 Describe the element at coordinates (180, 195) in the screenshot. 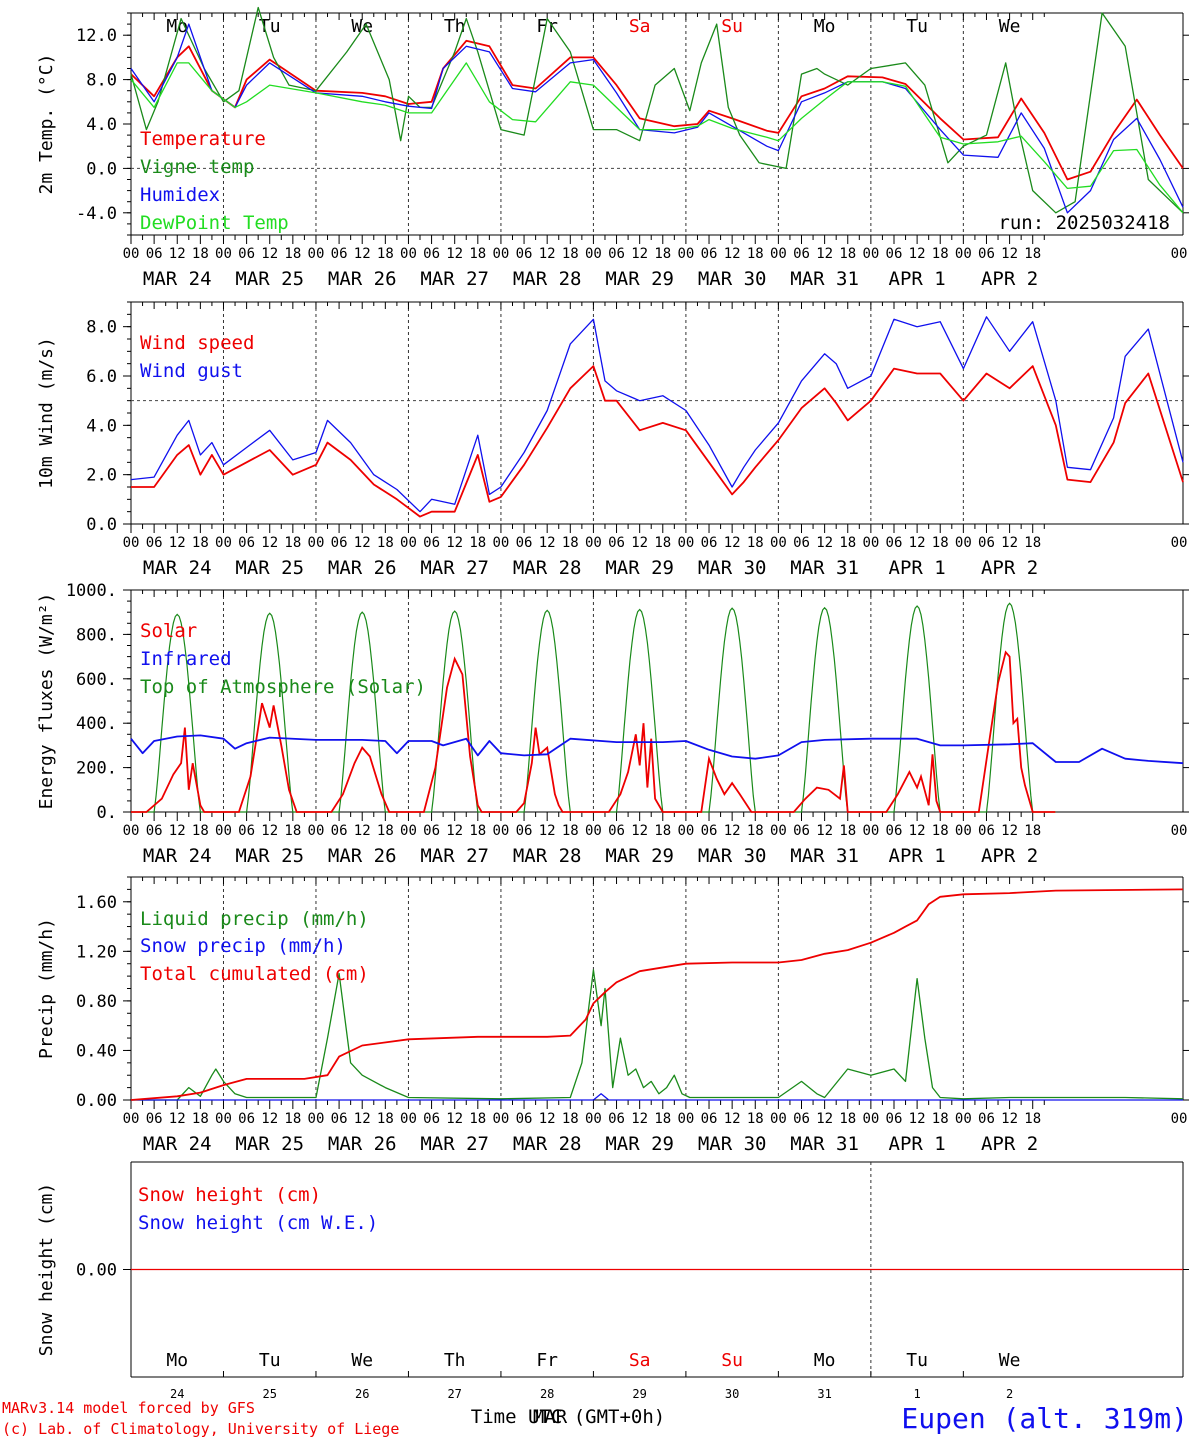

I see `legend-entry: Humidex` at that location.